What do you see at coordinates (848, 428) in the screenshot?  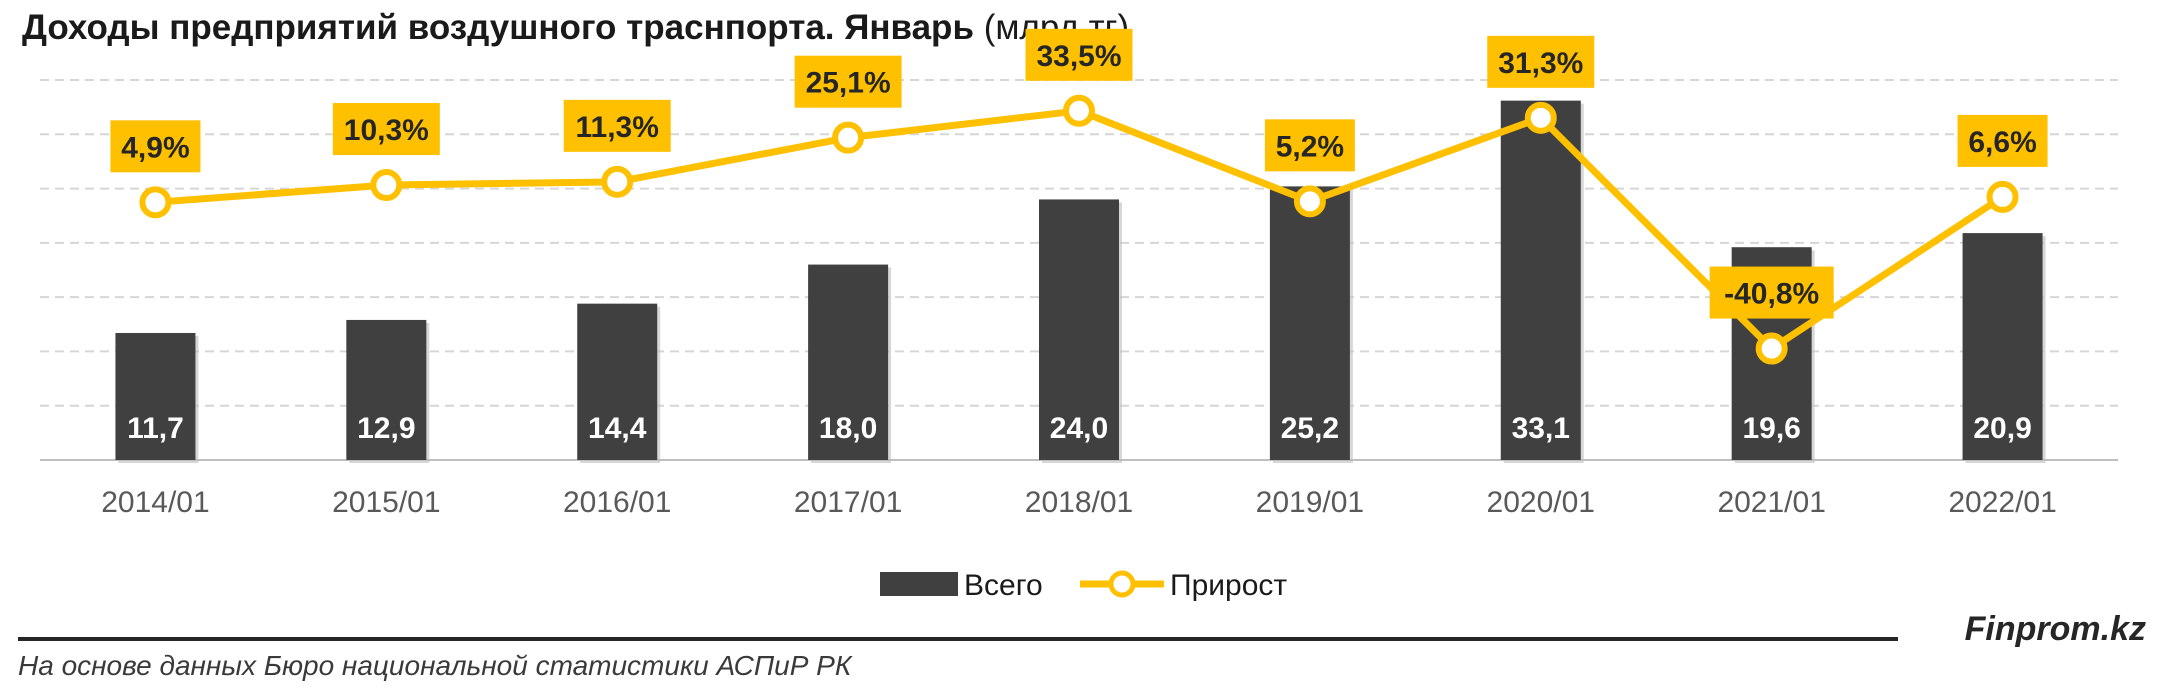 I see `bar-data-label: 18,0` at bounding box center [848, 428].